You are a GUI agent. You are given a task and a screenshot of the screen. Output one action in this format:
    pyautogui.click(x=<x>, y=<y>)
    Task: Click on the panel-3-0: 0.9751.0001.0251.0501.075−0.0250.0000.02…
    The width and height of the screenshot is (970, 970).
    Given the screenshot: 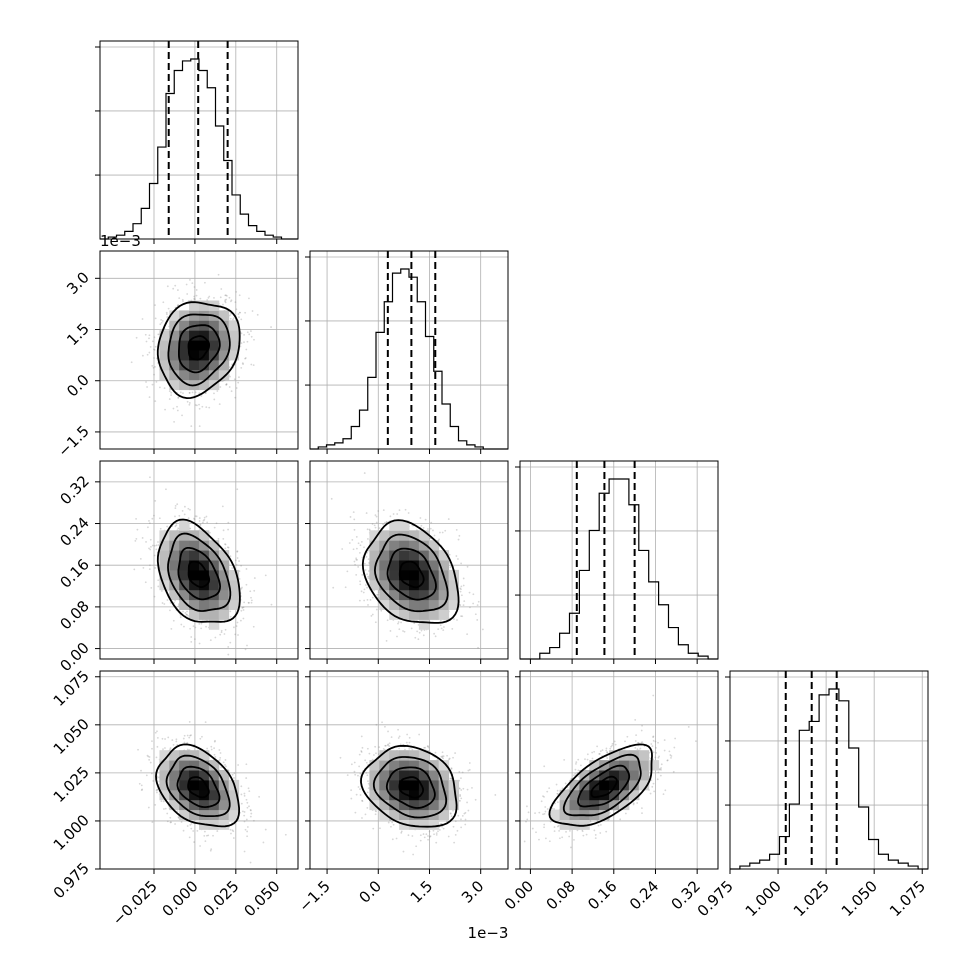 What is the action you would take?
    pyautogui.click(x=174, y=798)
    